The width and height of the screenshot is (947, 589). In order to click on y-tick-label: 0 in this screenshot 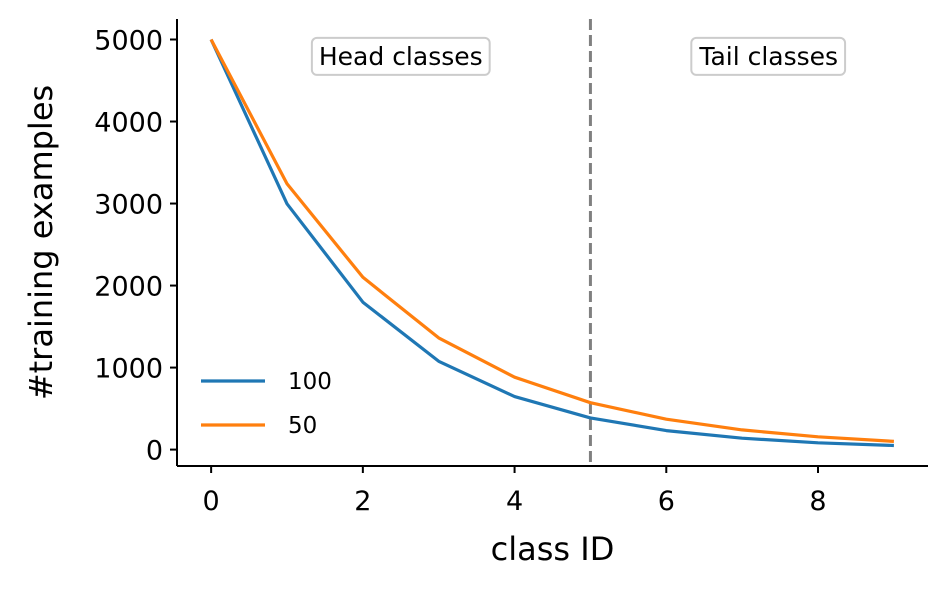, I will do `click(154, 451)`.